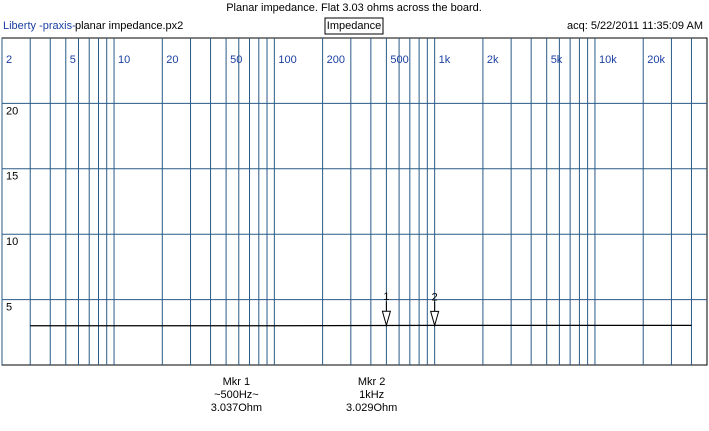  What do you see at coordinates (445, 60) in the screenshot?
I see `x-tick-label: 1k` at bounding box center [445, 60].